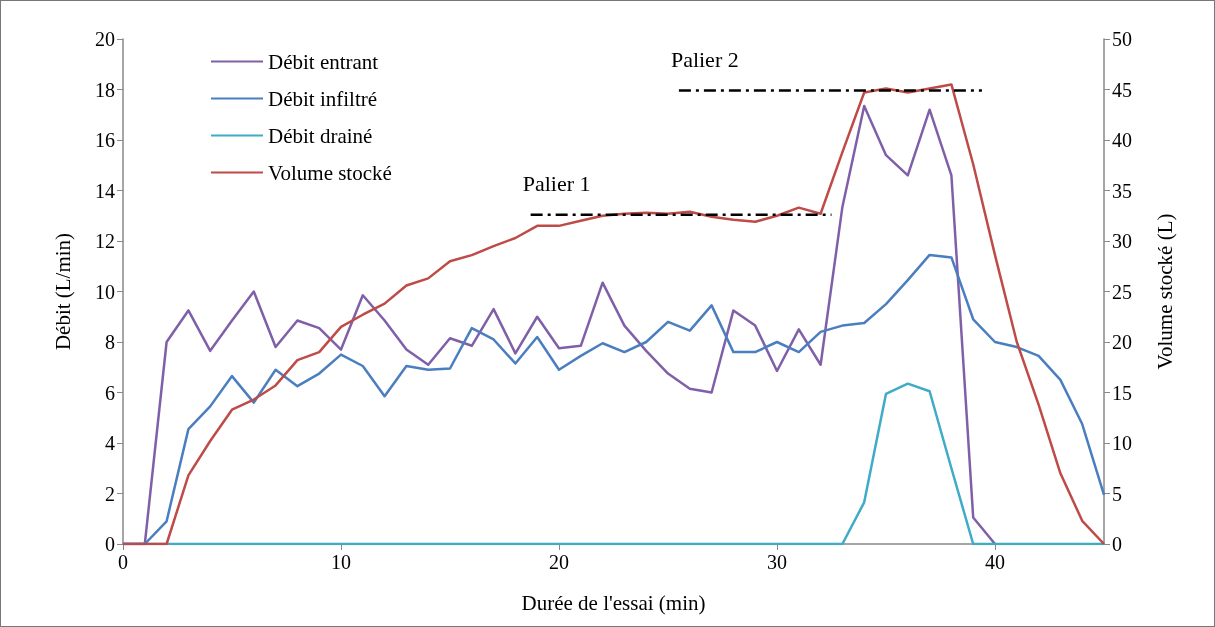 The height and width of the screenshot is (627, 1215). I want to click on series-label: Palier 2, so click(704, 60).